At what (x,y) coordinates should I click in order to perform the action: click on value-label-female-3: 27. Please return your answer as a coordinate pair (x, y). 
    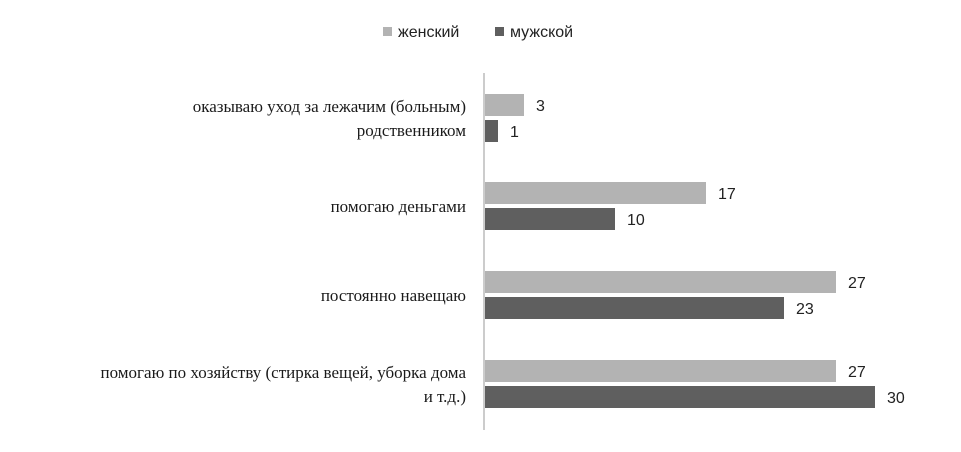
    Looking at the image, I should click on (857, 283).